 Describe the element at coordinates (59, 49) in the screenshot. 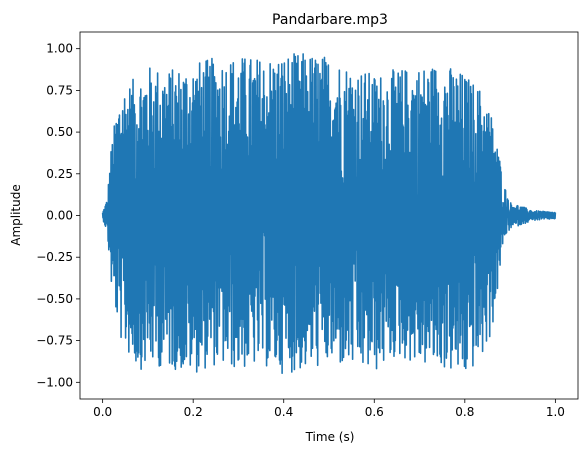

I see `y-tick-label: 1.00` at that location.